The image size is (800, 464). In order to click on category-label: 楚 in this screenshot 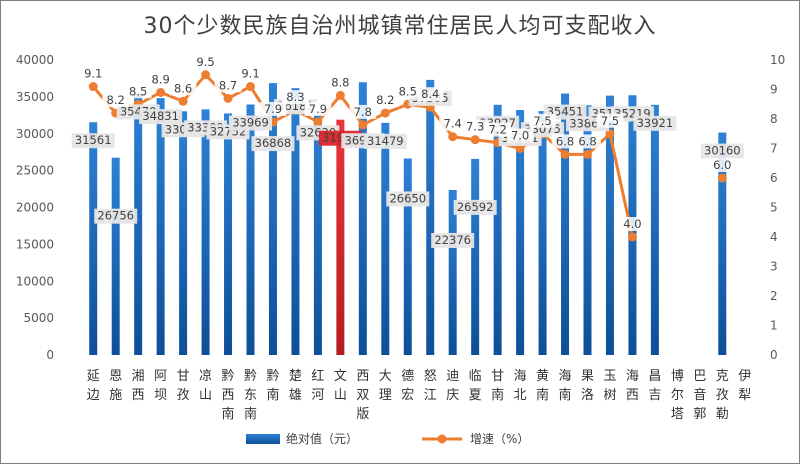, I will do `click(295, 376)`.